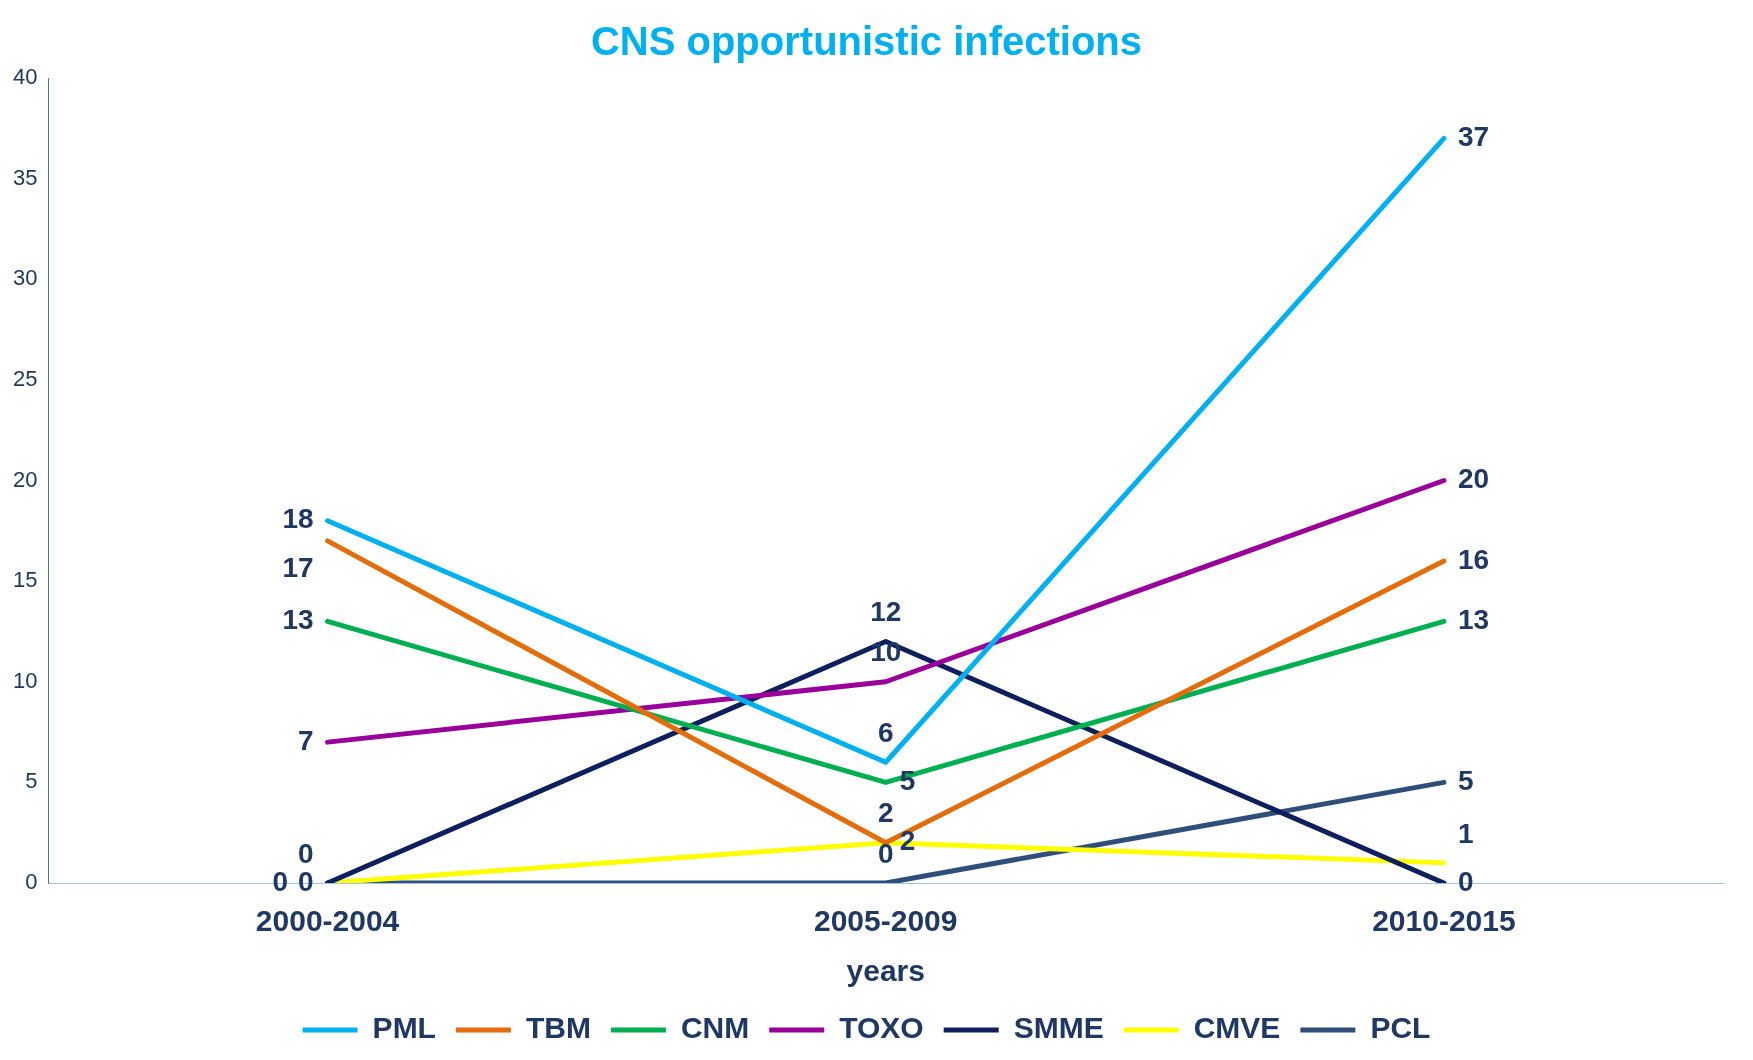 The width and height of the screenshot is (1753, 1060). Describe the element at coordinates (298, 567) in the screenshot. I see `data-label: 17` at that location.